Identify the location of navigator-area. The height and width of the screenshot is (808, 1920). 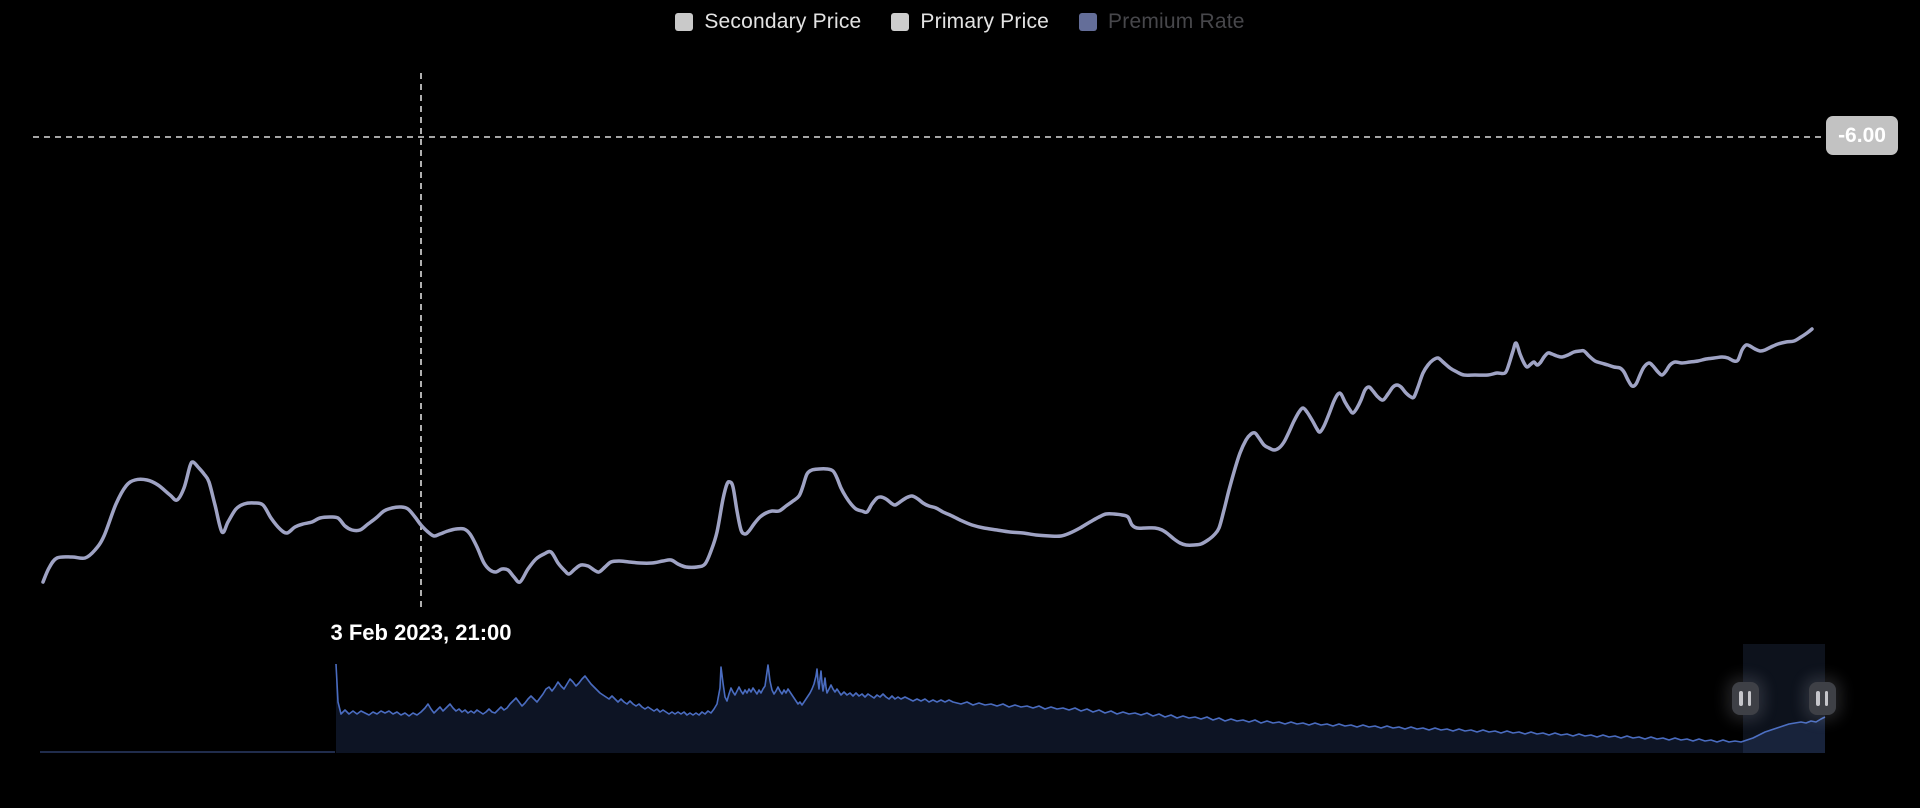
(1080, 708).